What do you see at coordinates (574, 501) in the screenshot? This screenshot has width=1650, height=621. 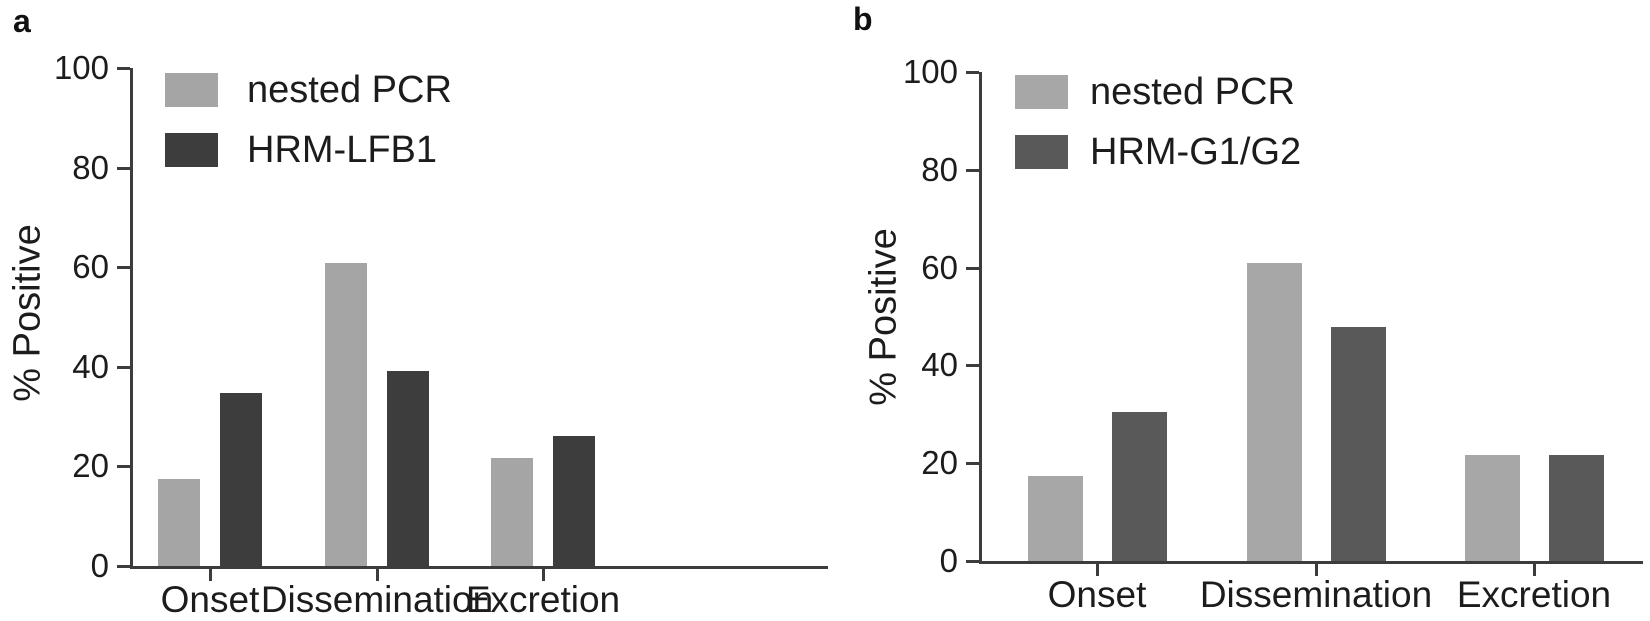 I see `bar-hrm-lfb1-excretion` at bounding box center [574, 501].